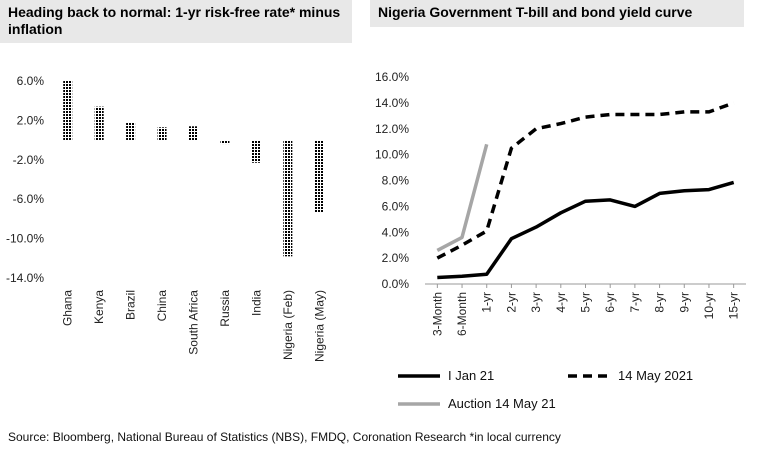 The width and height of the screenshot is (764, 453). Describe the element at coordinates (256, 303) in the screenshot. I see `category-label: India` at that location.